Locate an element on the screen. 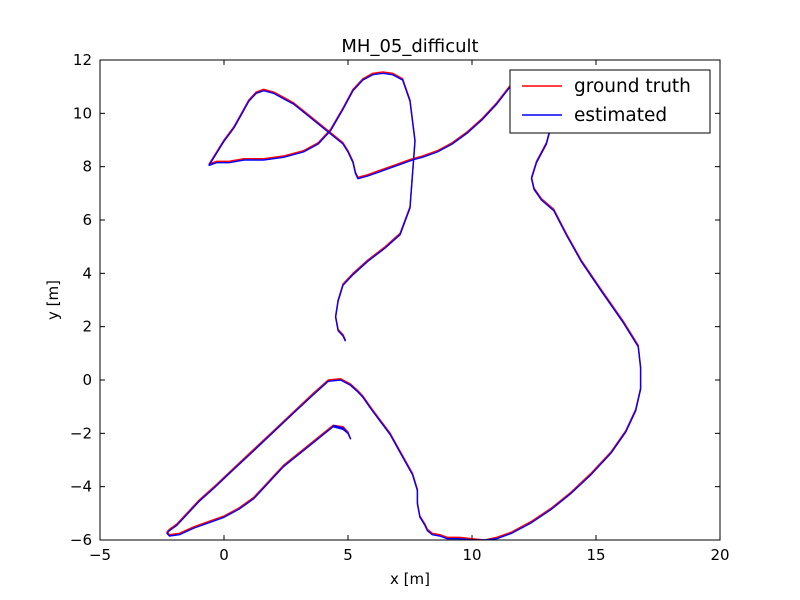 The width and height of the screenshot is (800, 600). x-tick-label: 15 is located at coordinates (595, 555).